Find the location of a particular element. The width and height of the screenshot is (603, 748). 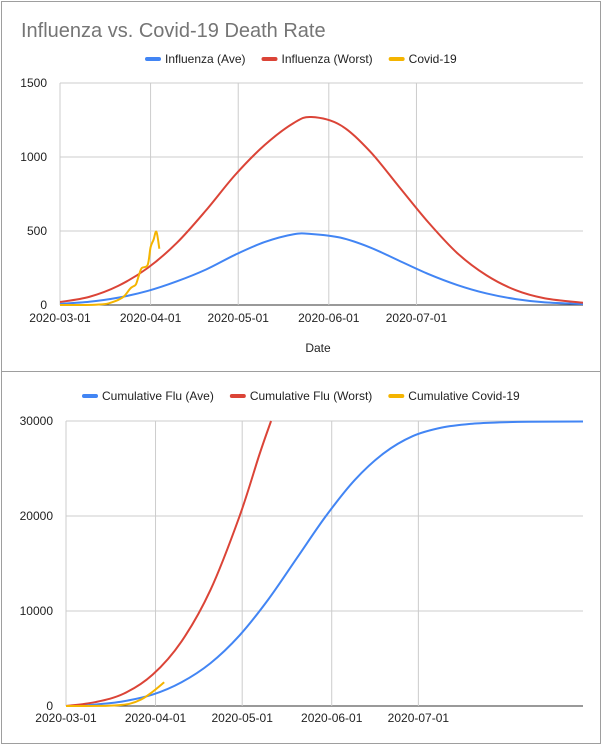

y-tick-label: 1500 is located at coordinates (33, 83).